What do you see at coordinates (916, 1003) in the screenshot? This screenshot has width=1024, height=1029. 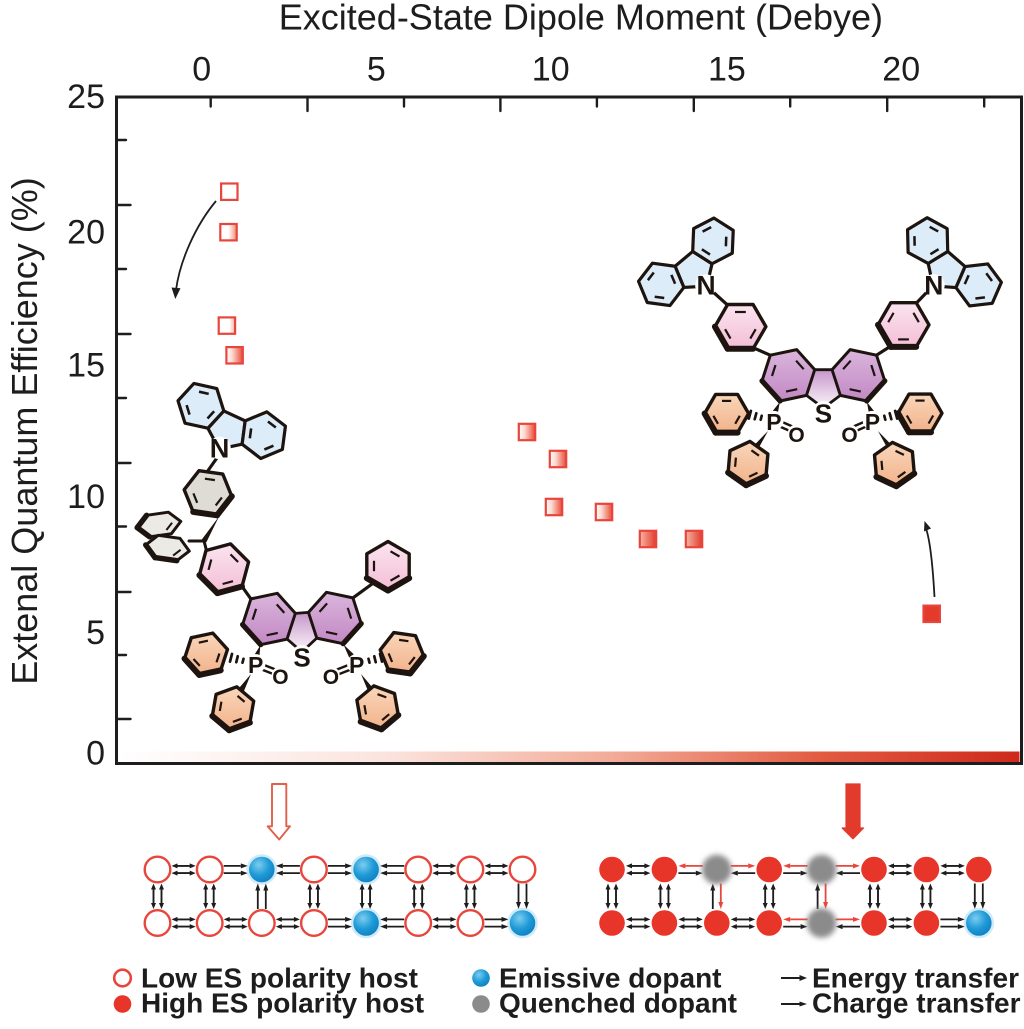 I see `svg-text: Charge transfer` at bounding box center [916, 1003].